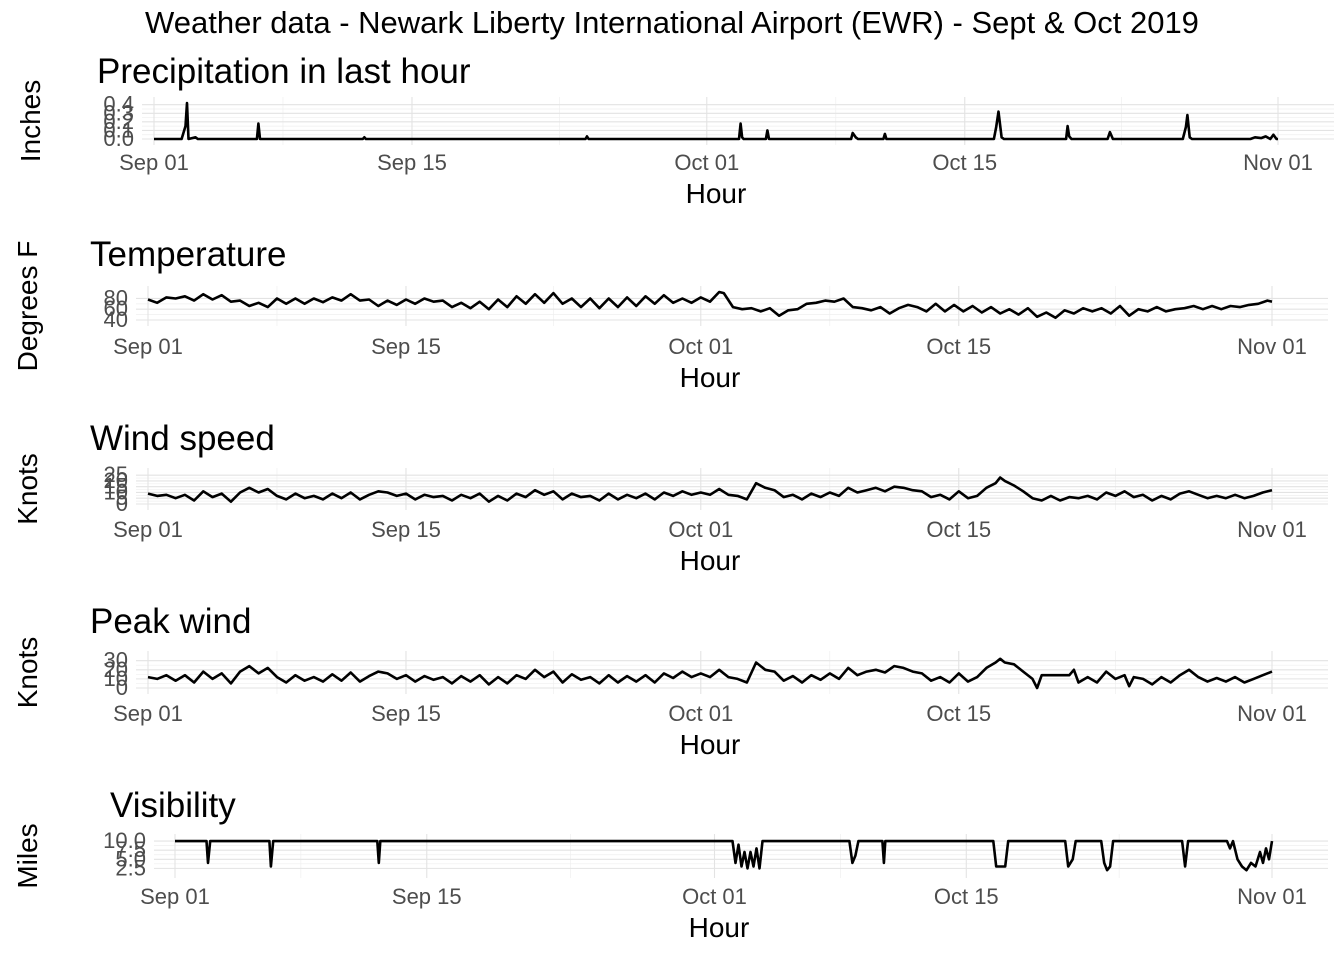 The width and height of the screenshot is (1344, 960). Describe the element at coordinates (173, 805) in the screenshot. I see `panel-title: Visibility` at that location.